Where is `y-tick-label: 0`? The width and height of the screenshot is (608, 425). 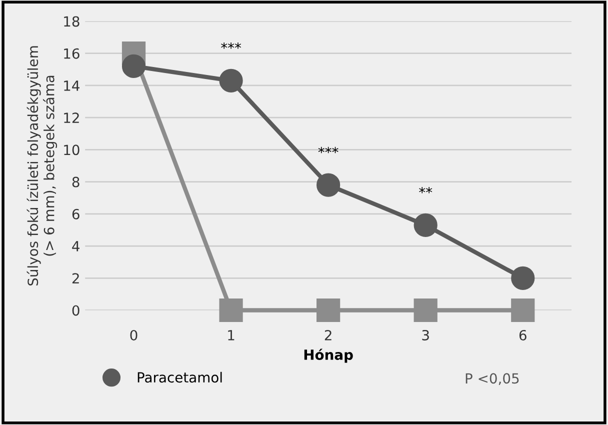 y-tick-label: 0 is located at coordinates (76, 310).